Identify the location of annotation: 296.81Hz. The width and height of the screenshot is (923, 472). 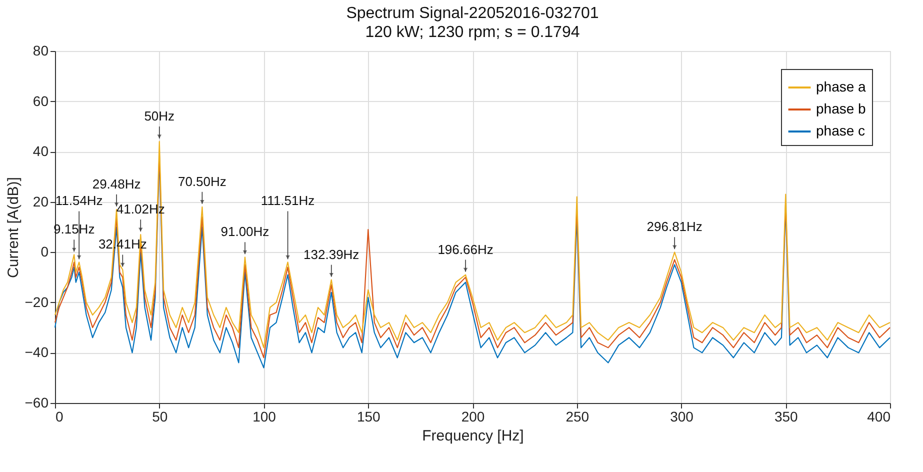
(674, 226).